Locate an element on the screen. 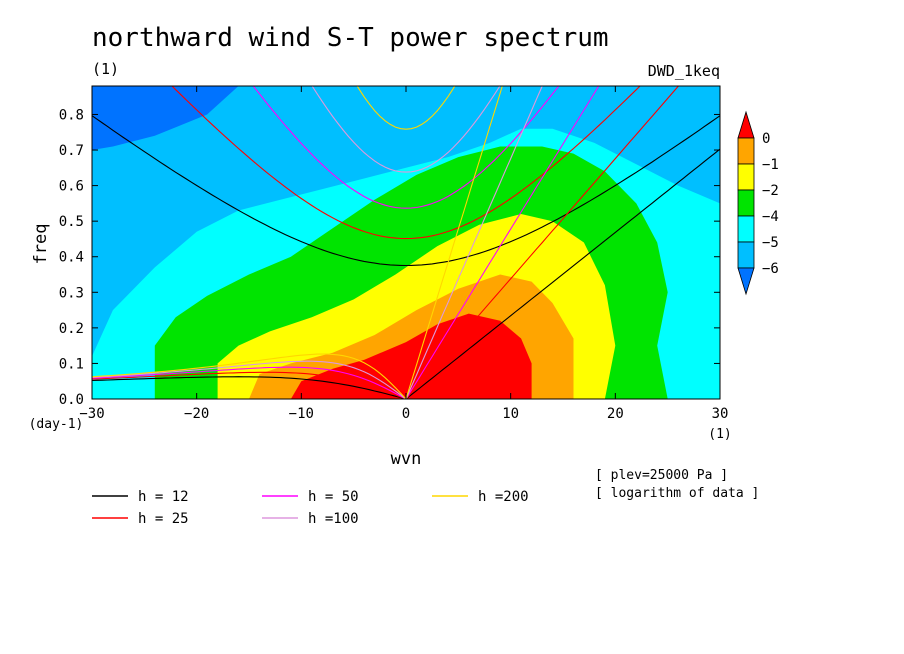 This screenshot has width=904, height=654. legend-label: h =100 is located at coordinates (333, 519).